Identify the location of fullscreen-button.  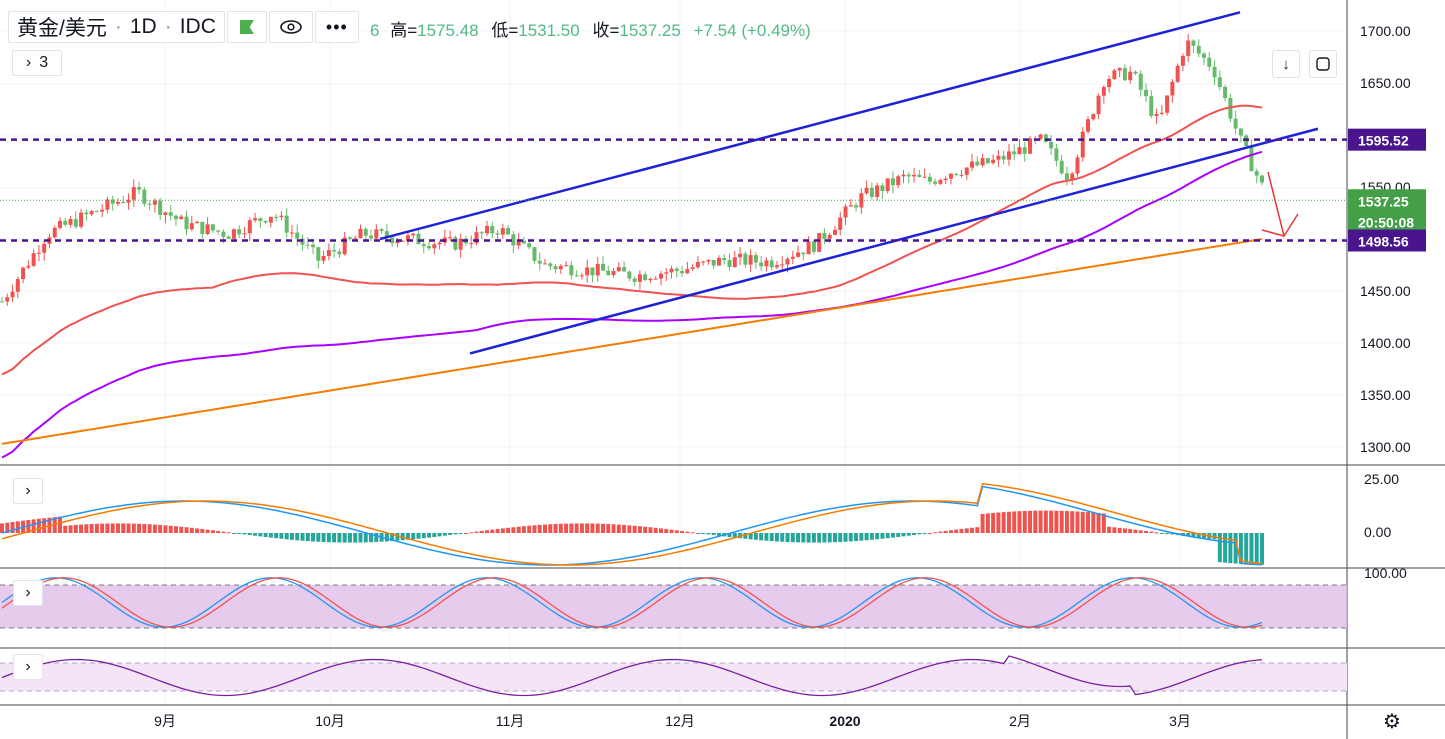
(1323, 64).